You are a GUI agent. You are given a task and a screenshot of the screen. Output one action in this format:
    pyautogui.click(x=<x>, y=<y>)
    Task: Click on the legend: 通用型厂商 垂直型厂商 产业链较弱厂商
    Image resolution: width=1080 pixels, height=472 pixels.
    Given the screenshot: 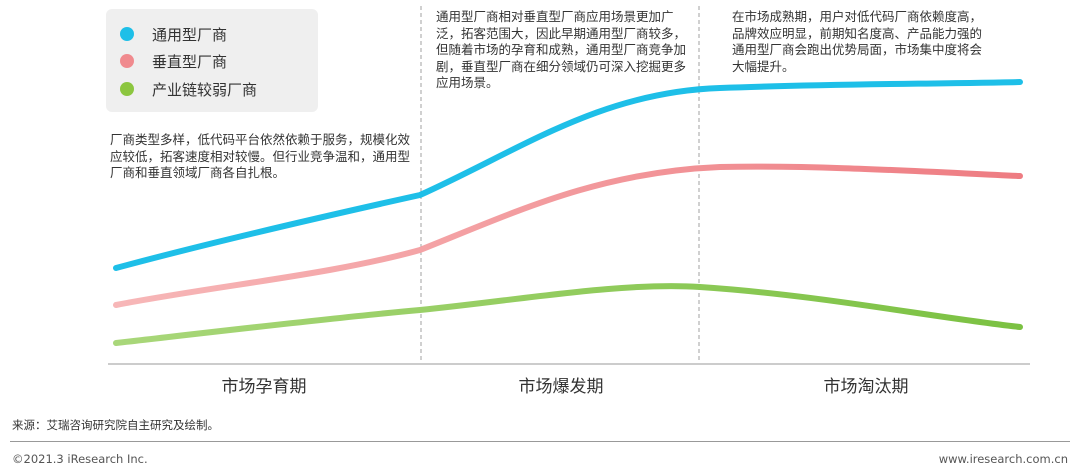 What is the action you would take?
    pyautogui.click(x=212, y=60)
    